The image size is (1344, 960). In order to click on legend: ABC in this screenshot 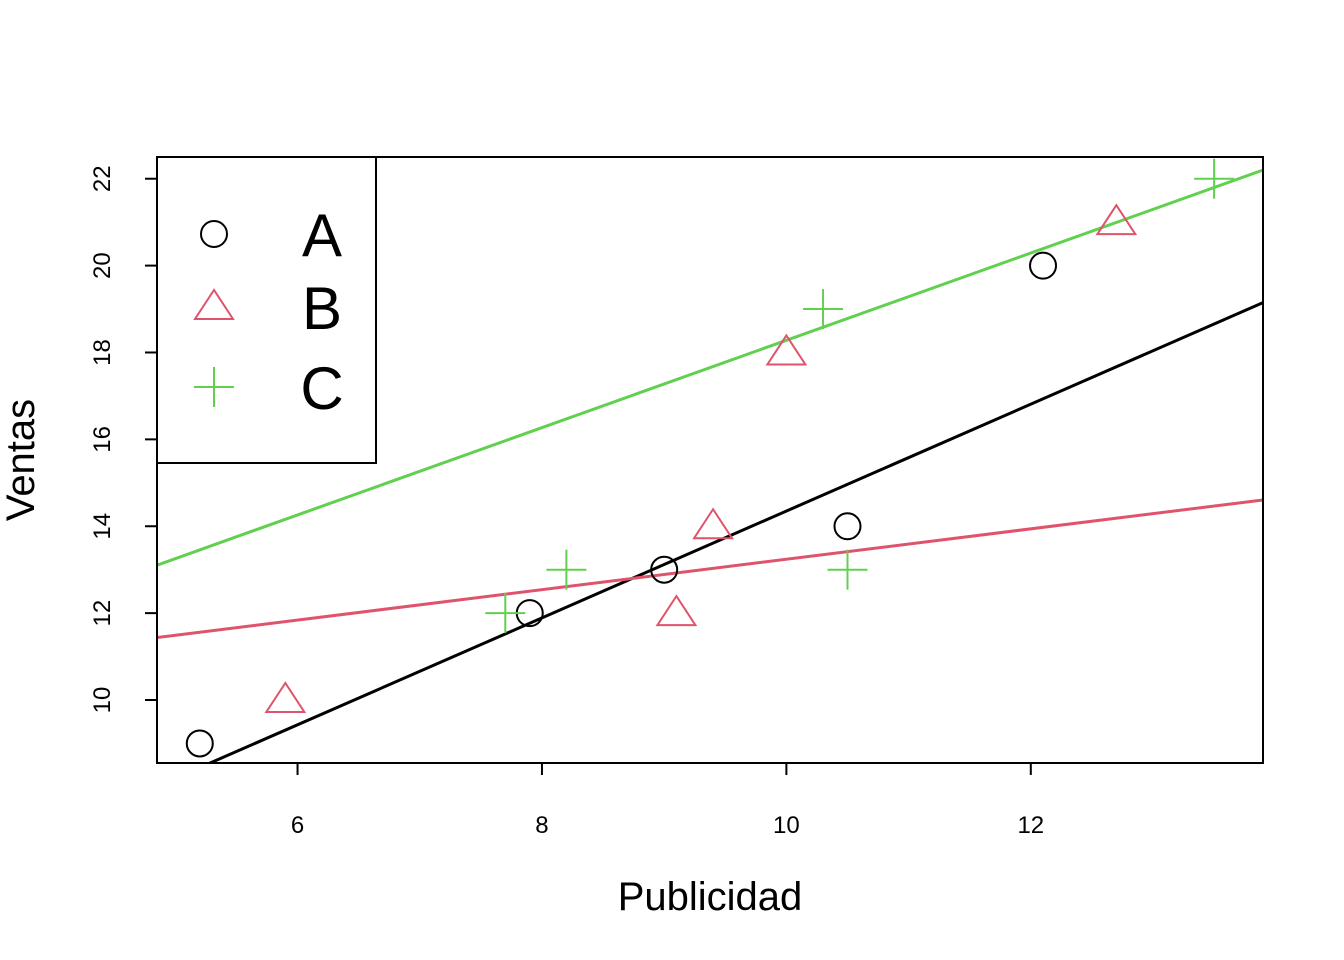, I will do `click(266, 310)`.